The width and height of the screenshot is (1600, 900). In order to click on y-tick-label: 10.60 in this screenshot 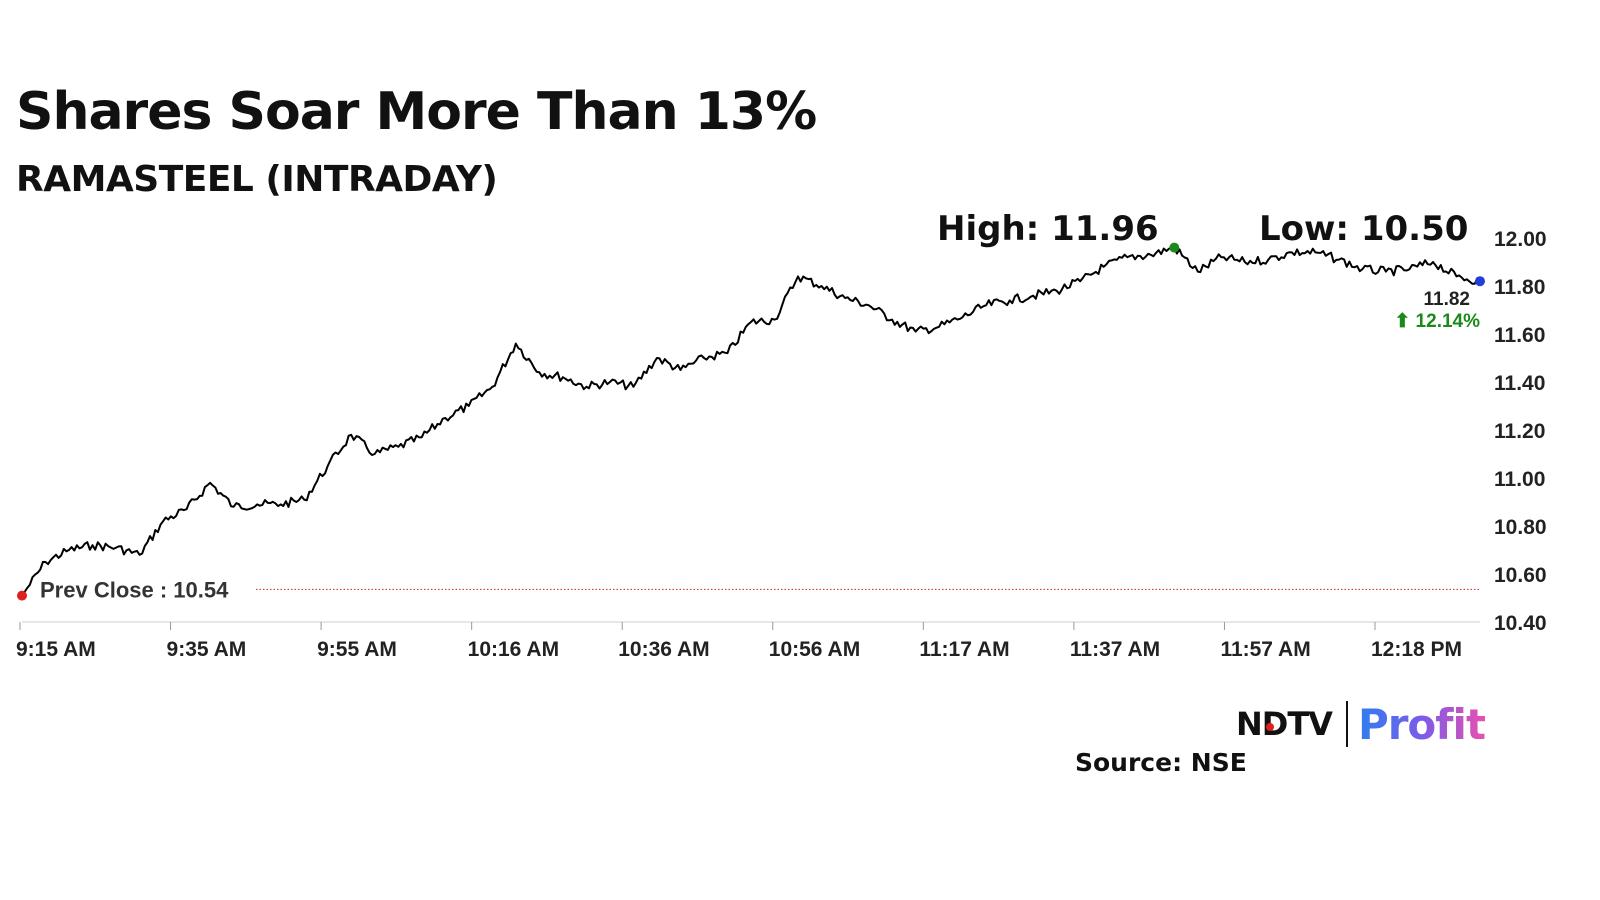, I will do `click(1520, 575)`.